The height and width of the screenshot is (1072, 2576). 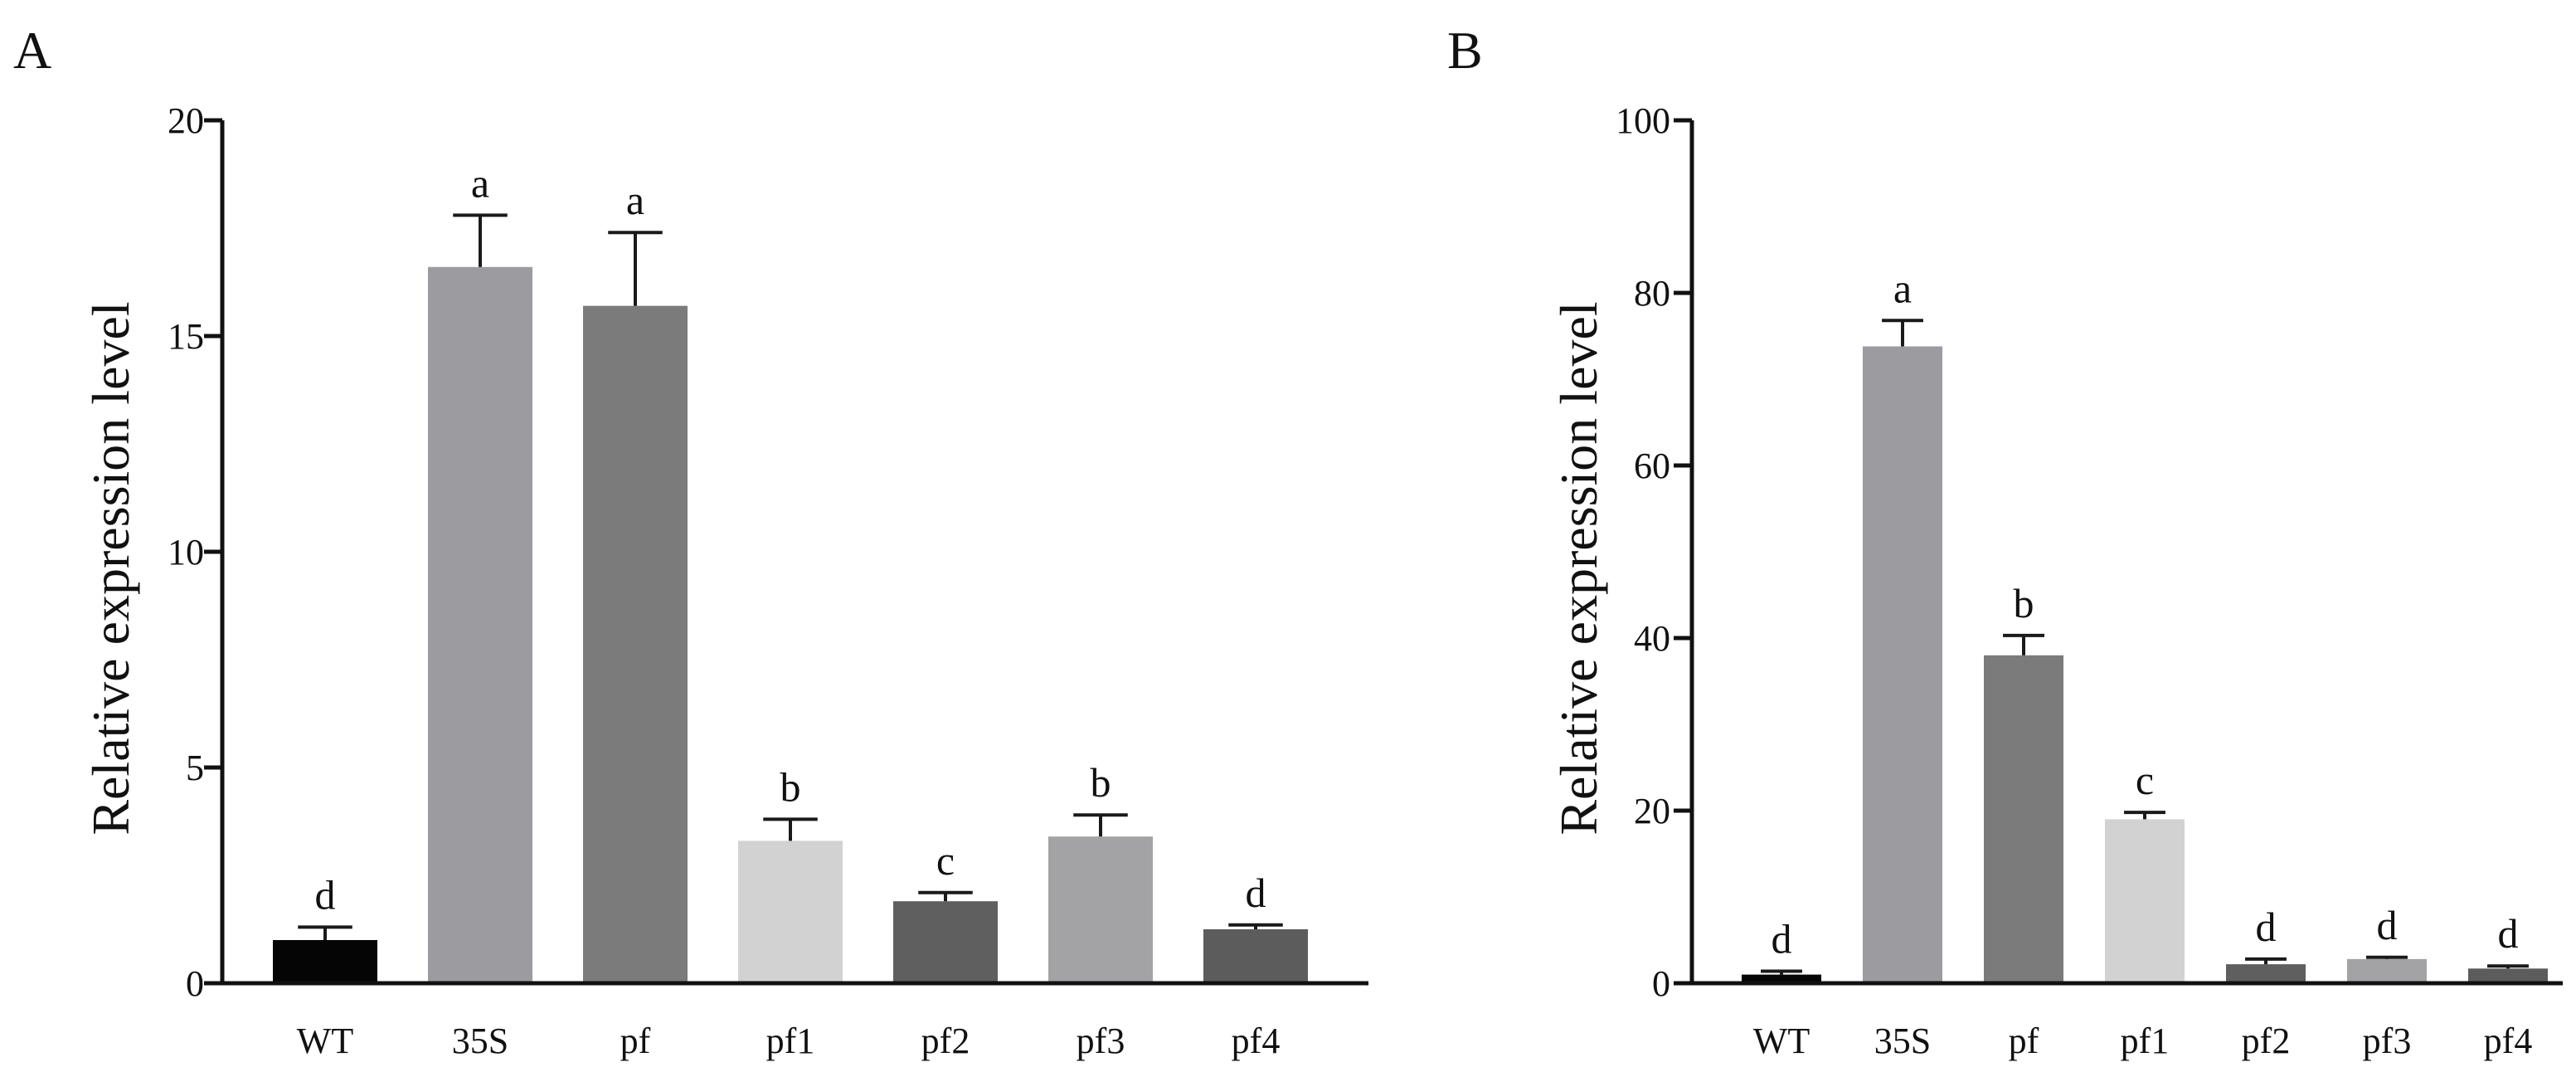 What do you see at coordinates (480, 1041) in the screenshot?
I see `panel-a-x-tick-label: 35S` at bounding box center [480, 1041].